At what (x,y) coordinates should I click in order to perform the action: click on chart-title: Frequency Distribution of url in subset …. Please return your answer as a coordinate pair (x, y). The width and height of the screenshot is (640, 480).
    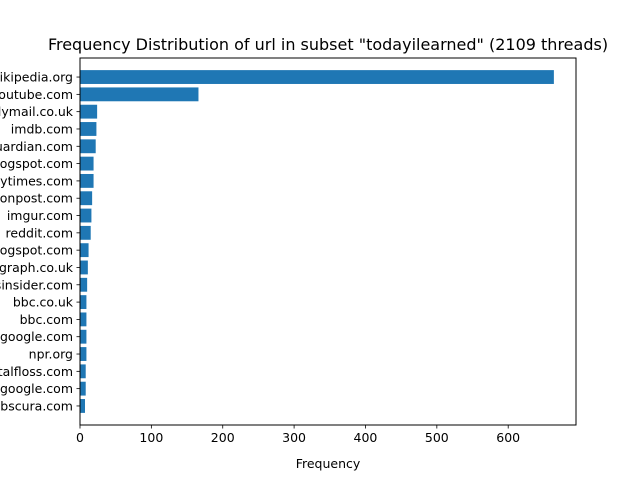
    Looking at the image, I should click on (328, 44).